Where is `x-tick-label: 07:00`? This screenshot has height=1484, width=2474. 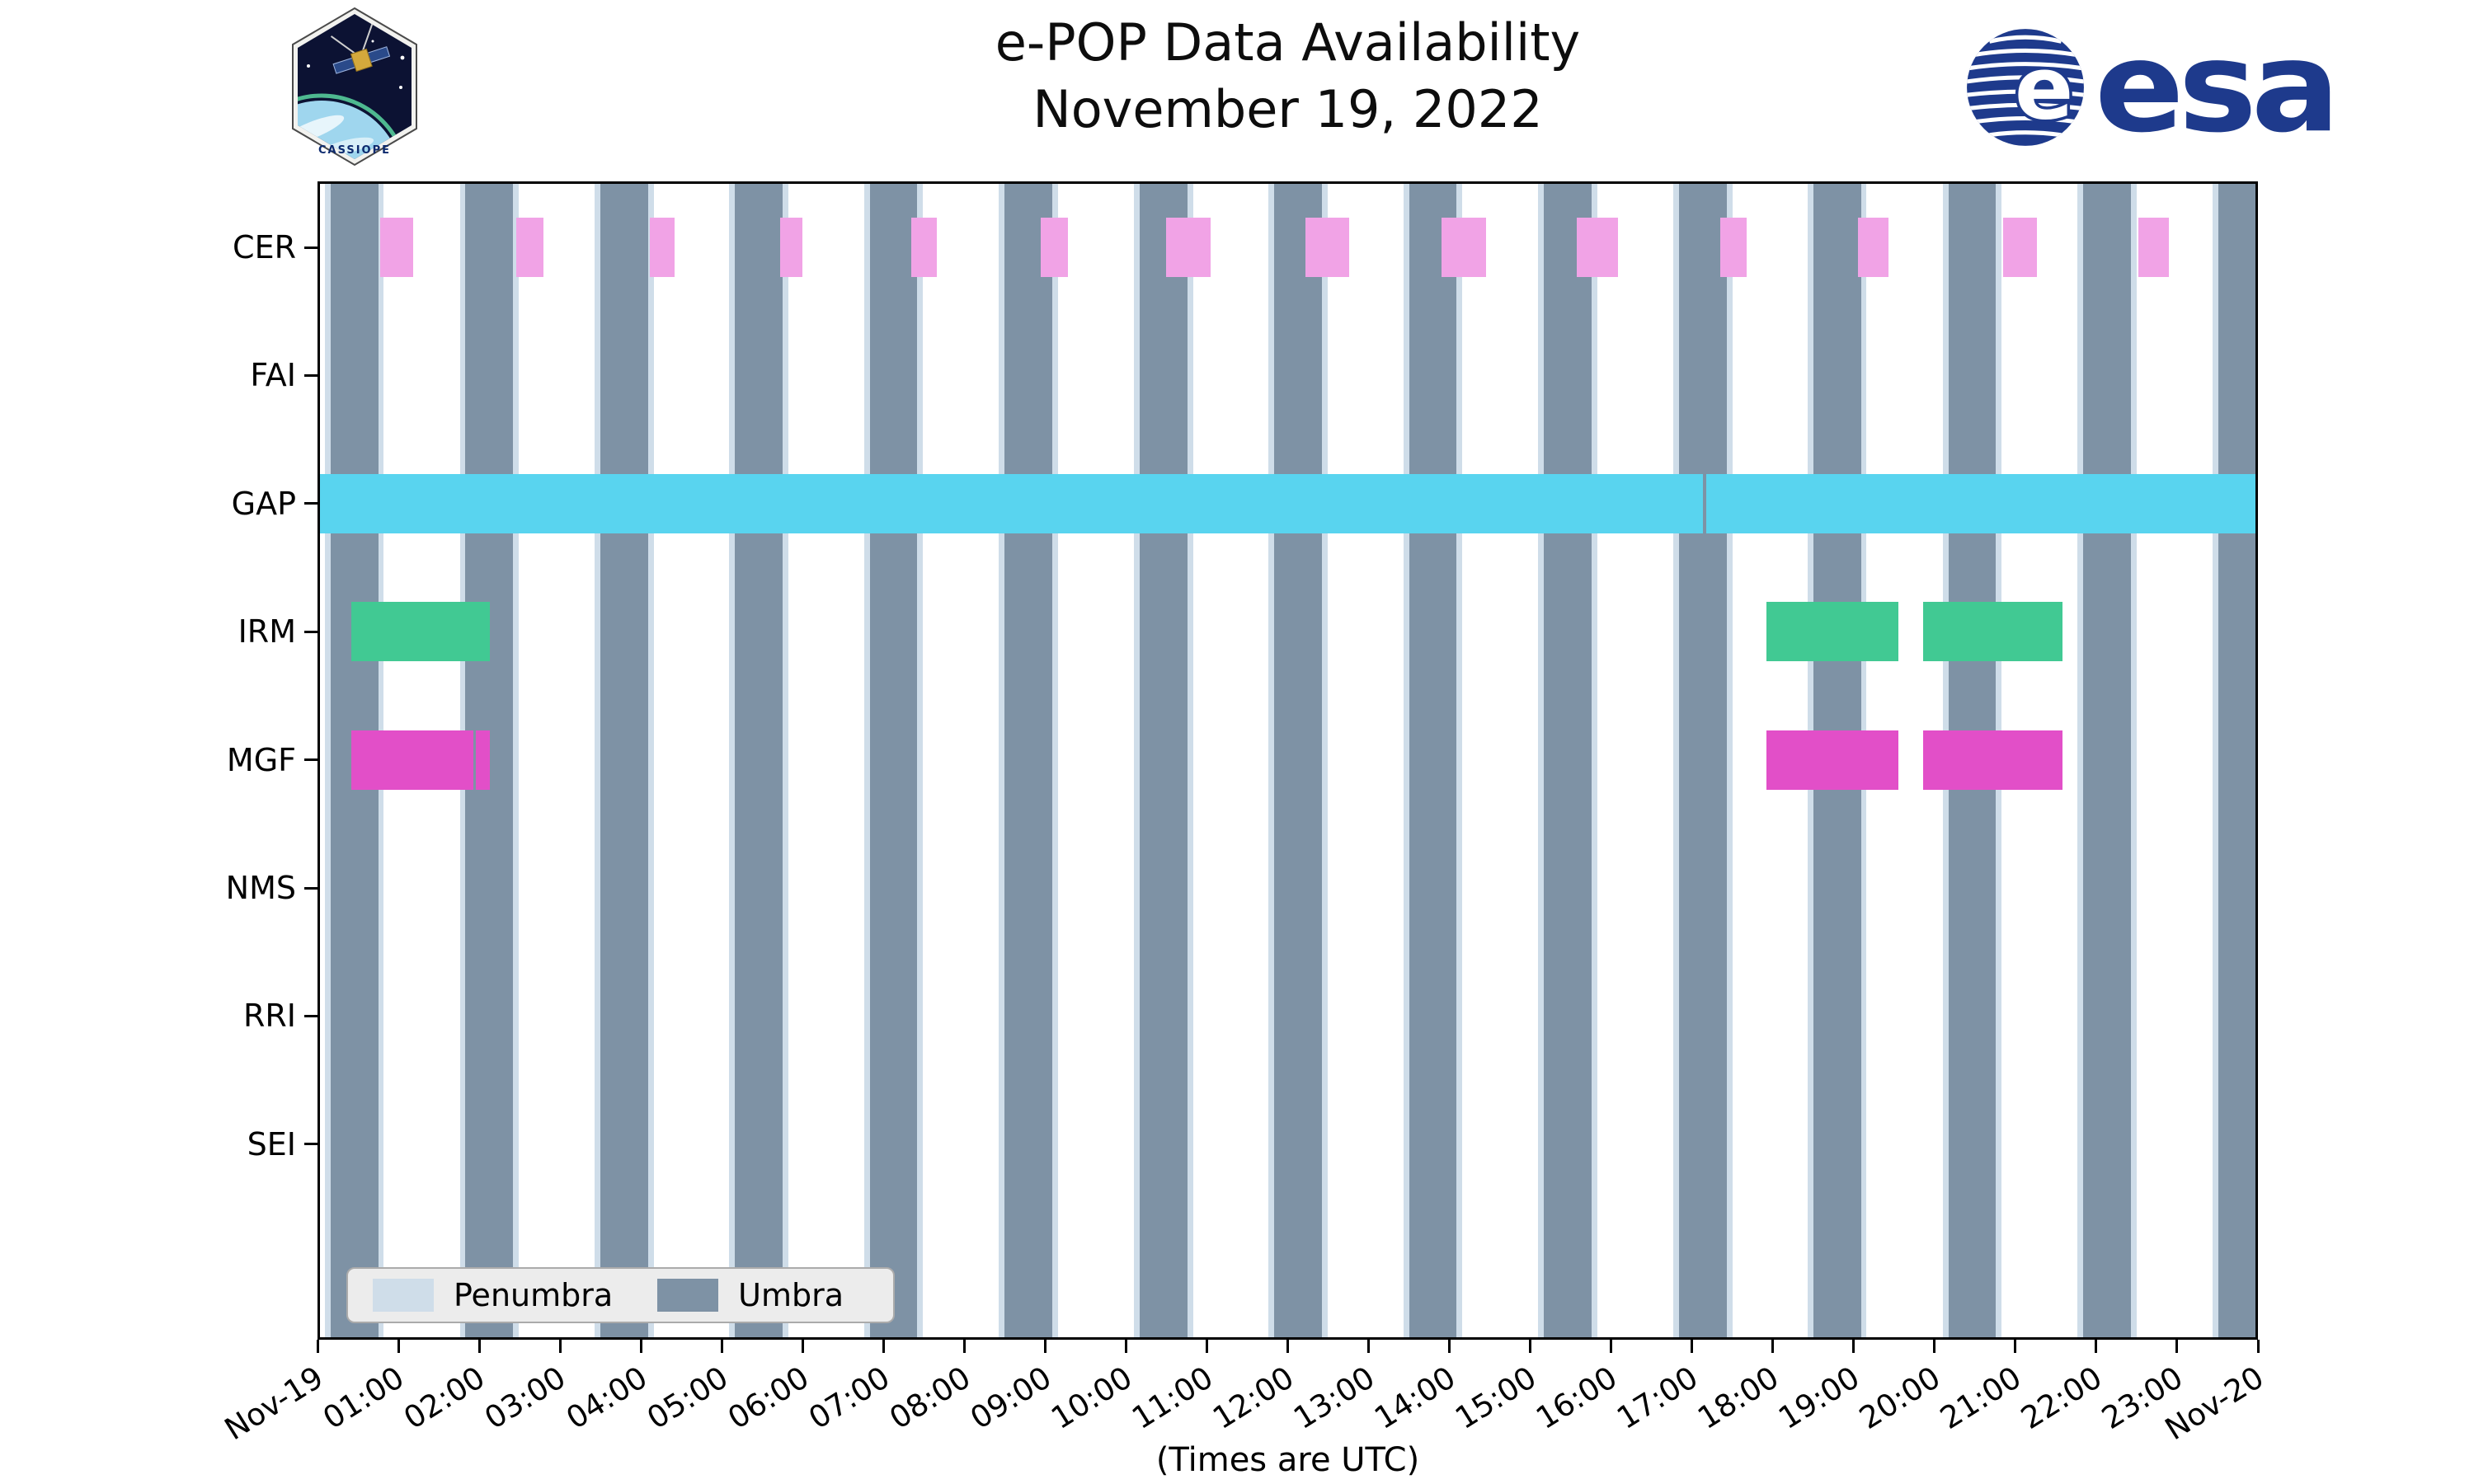 x-tick-label: 07:00 is located at coordinates (849, 1398).